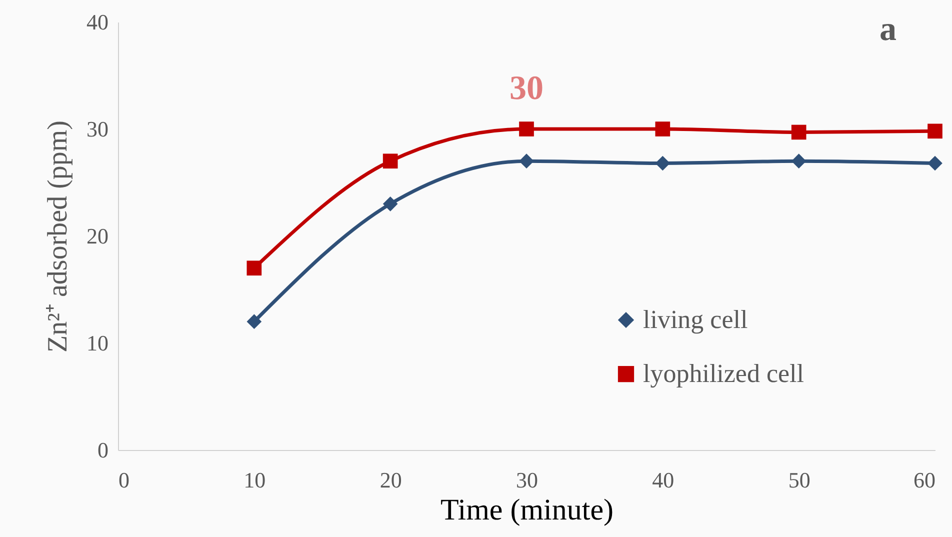  Describe the element at coordinates (799, 480) in the screenshot. I see `x-tick-label: 50` at that location.